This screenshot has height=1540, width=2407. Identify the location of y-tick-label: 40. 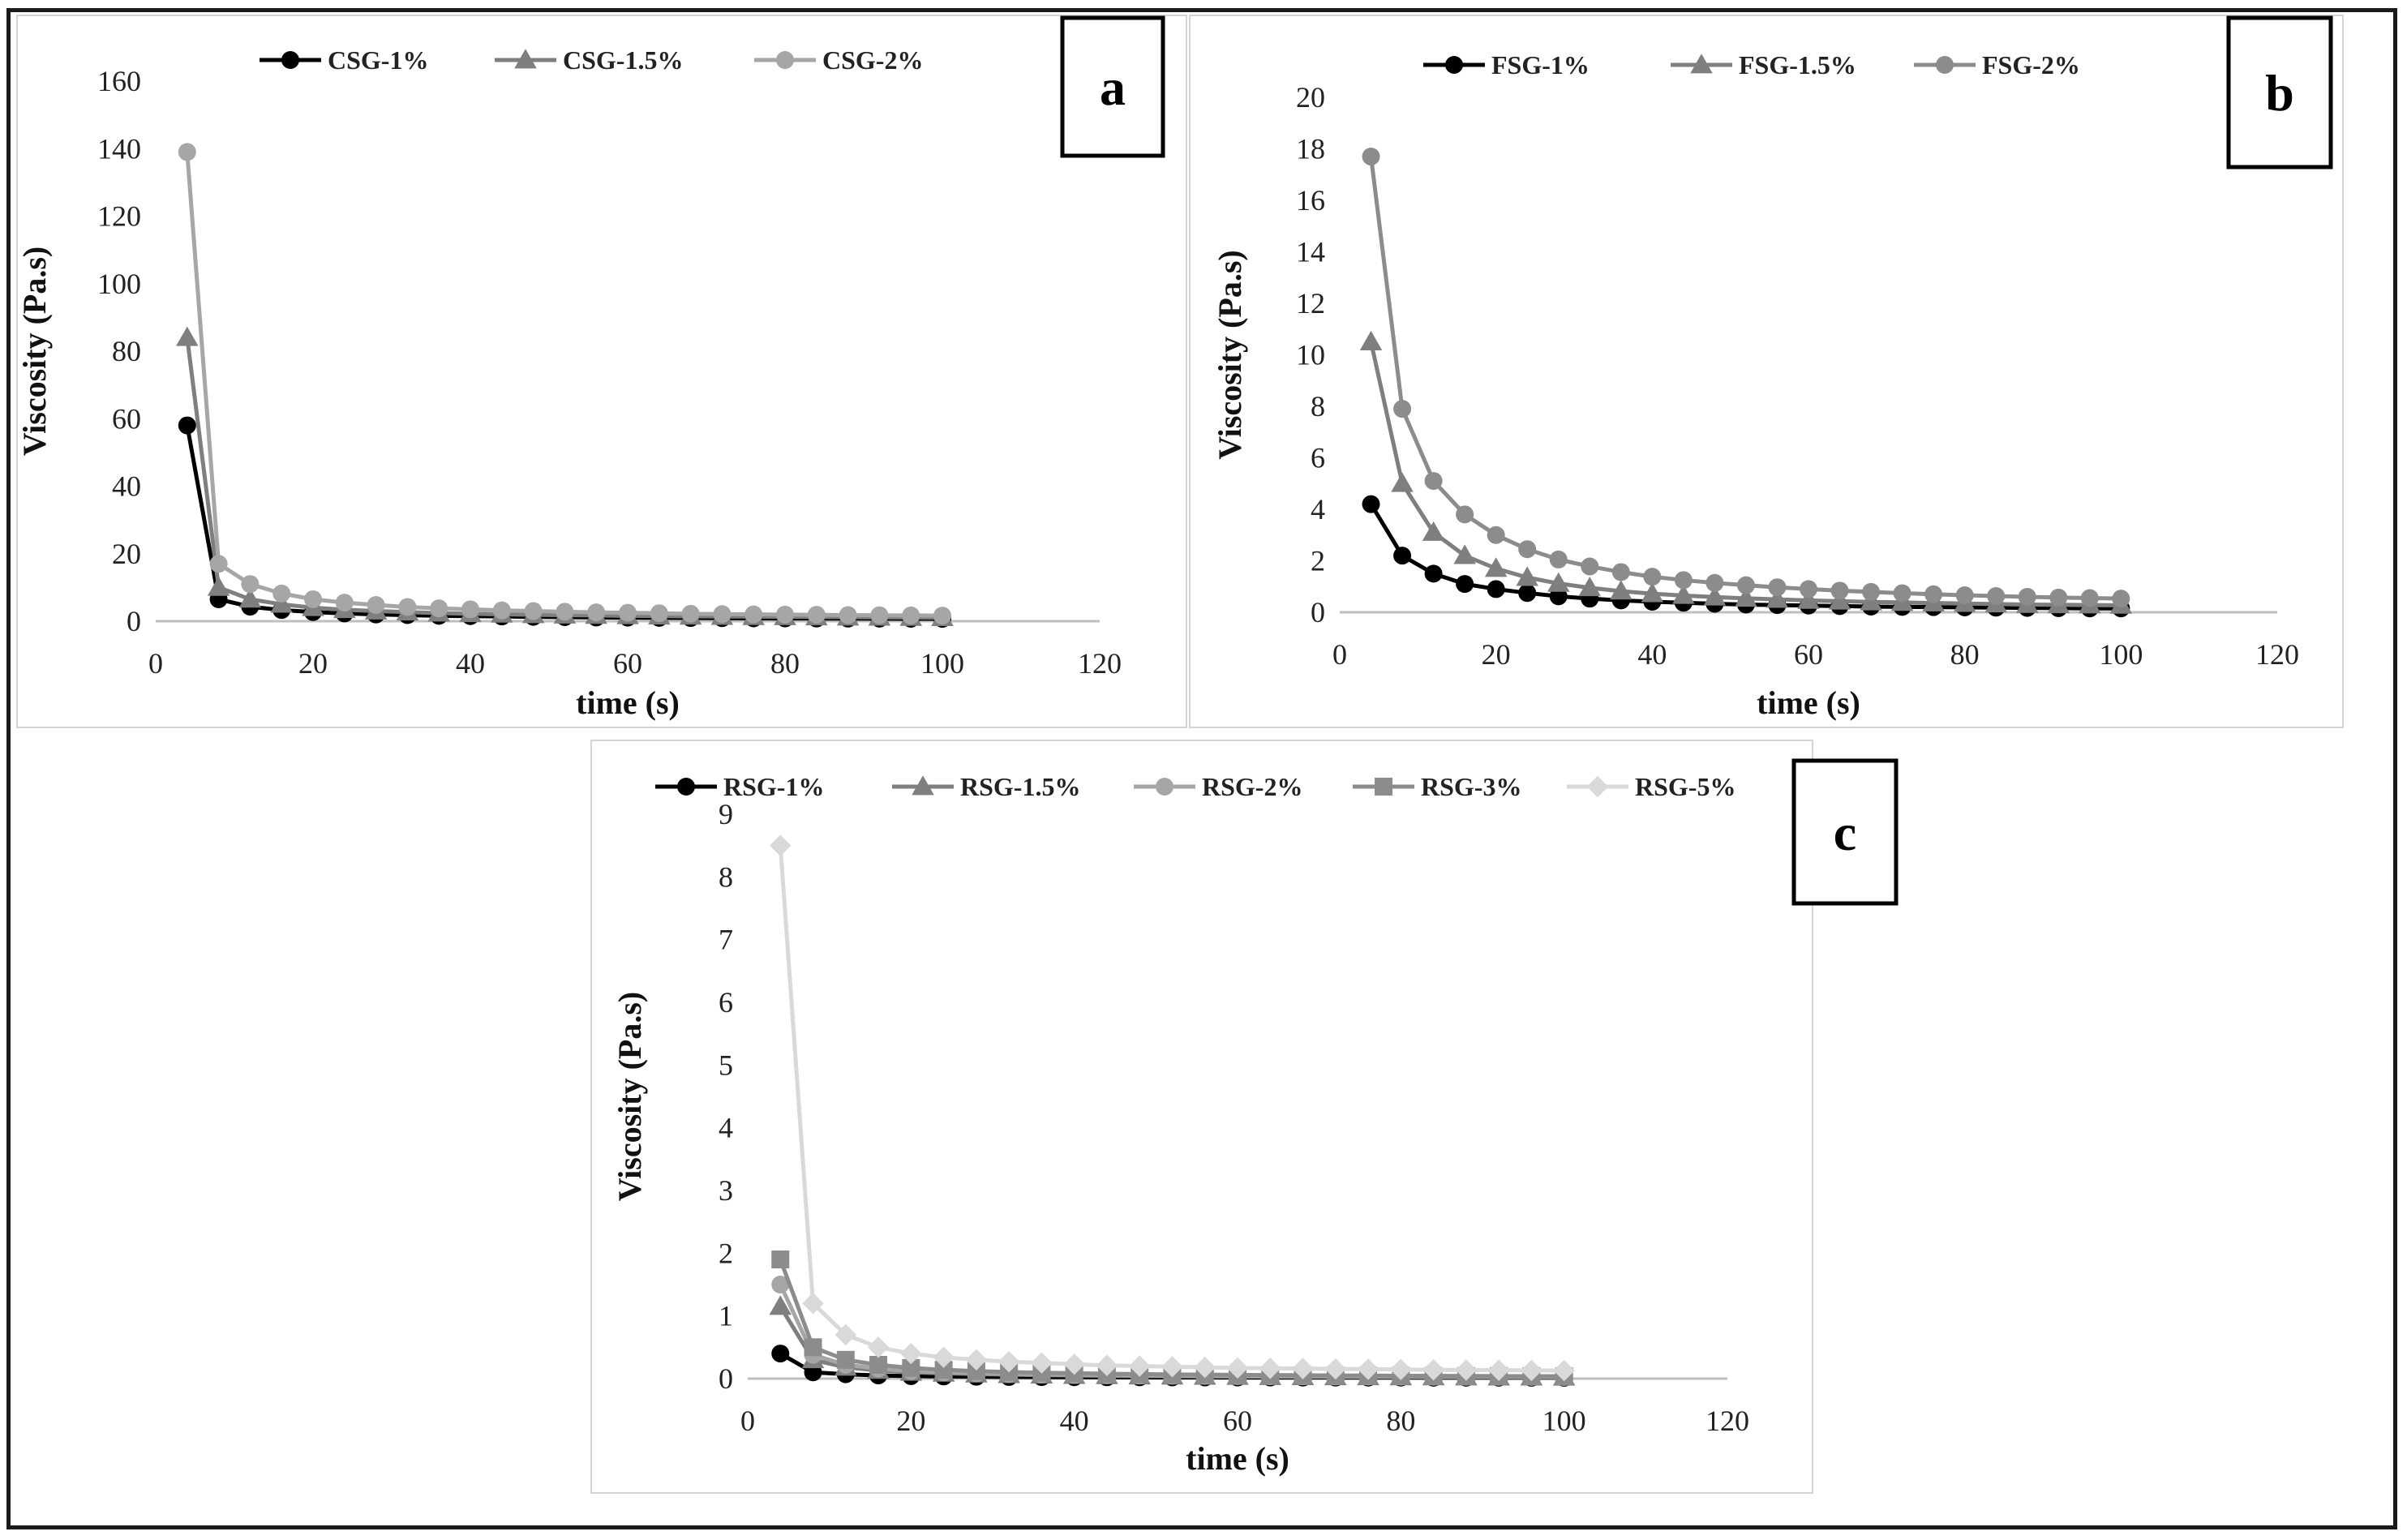
(126, 486).